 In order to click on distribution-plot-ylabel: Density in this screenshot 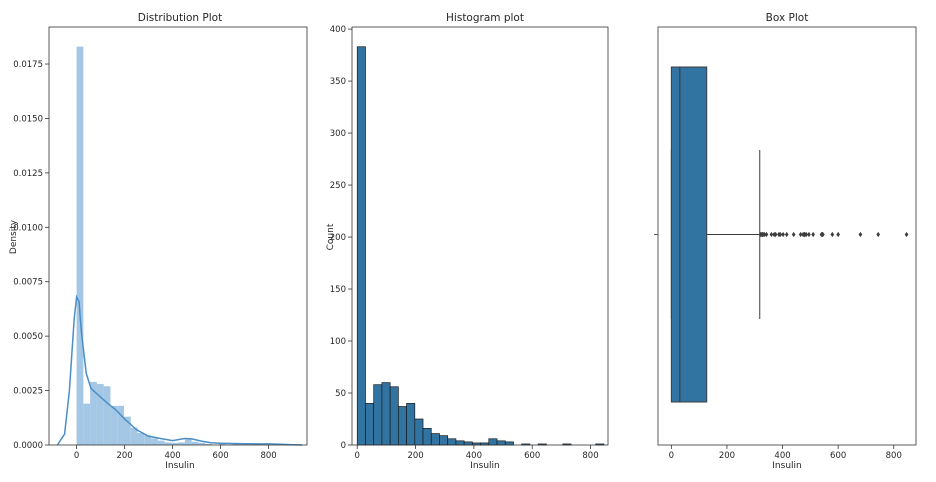, I will do `click(14, 236)`.